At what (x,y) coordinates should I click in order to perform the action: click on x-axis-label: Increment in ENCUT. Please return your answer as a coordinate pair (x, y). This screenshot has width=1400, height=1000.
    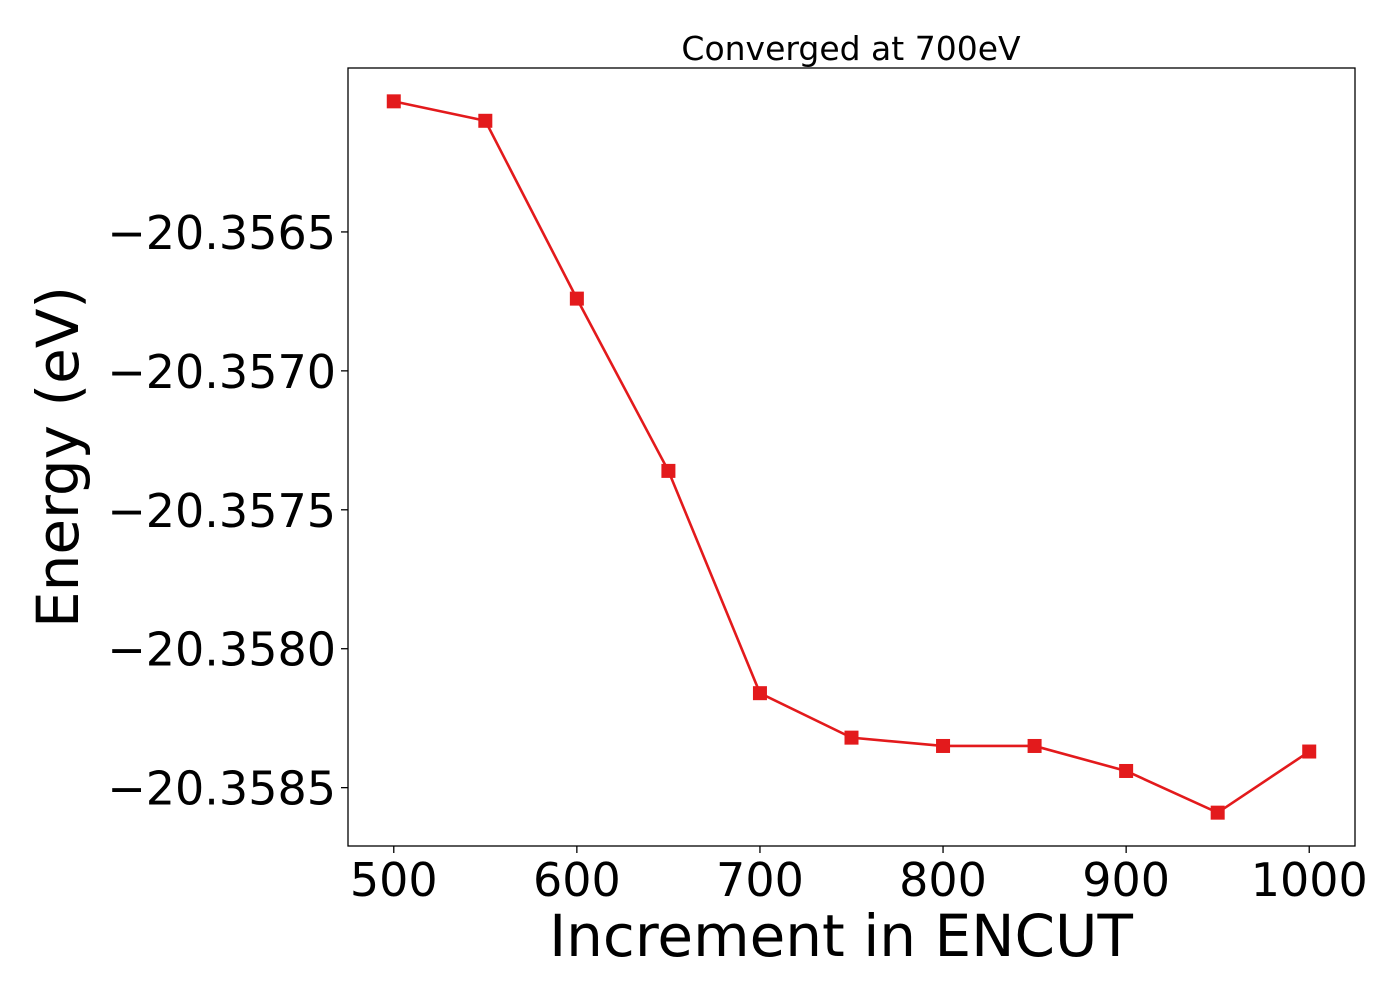
    Looking at the image, I should click on (841, 936).